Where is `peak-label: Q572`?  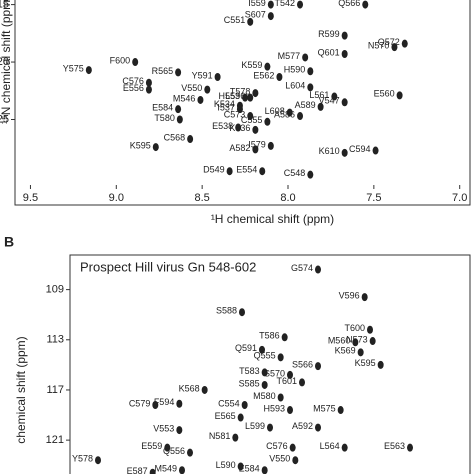
peak-label: Q572 is located at coordinates (389, 42).